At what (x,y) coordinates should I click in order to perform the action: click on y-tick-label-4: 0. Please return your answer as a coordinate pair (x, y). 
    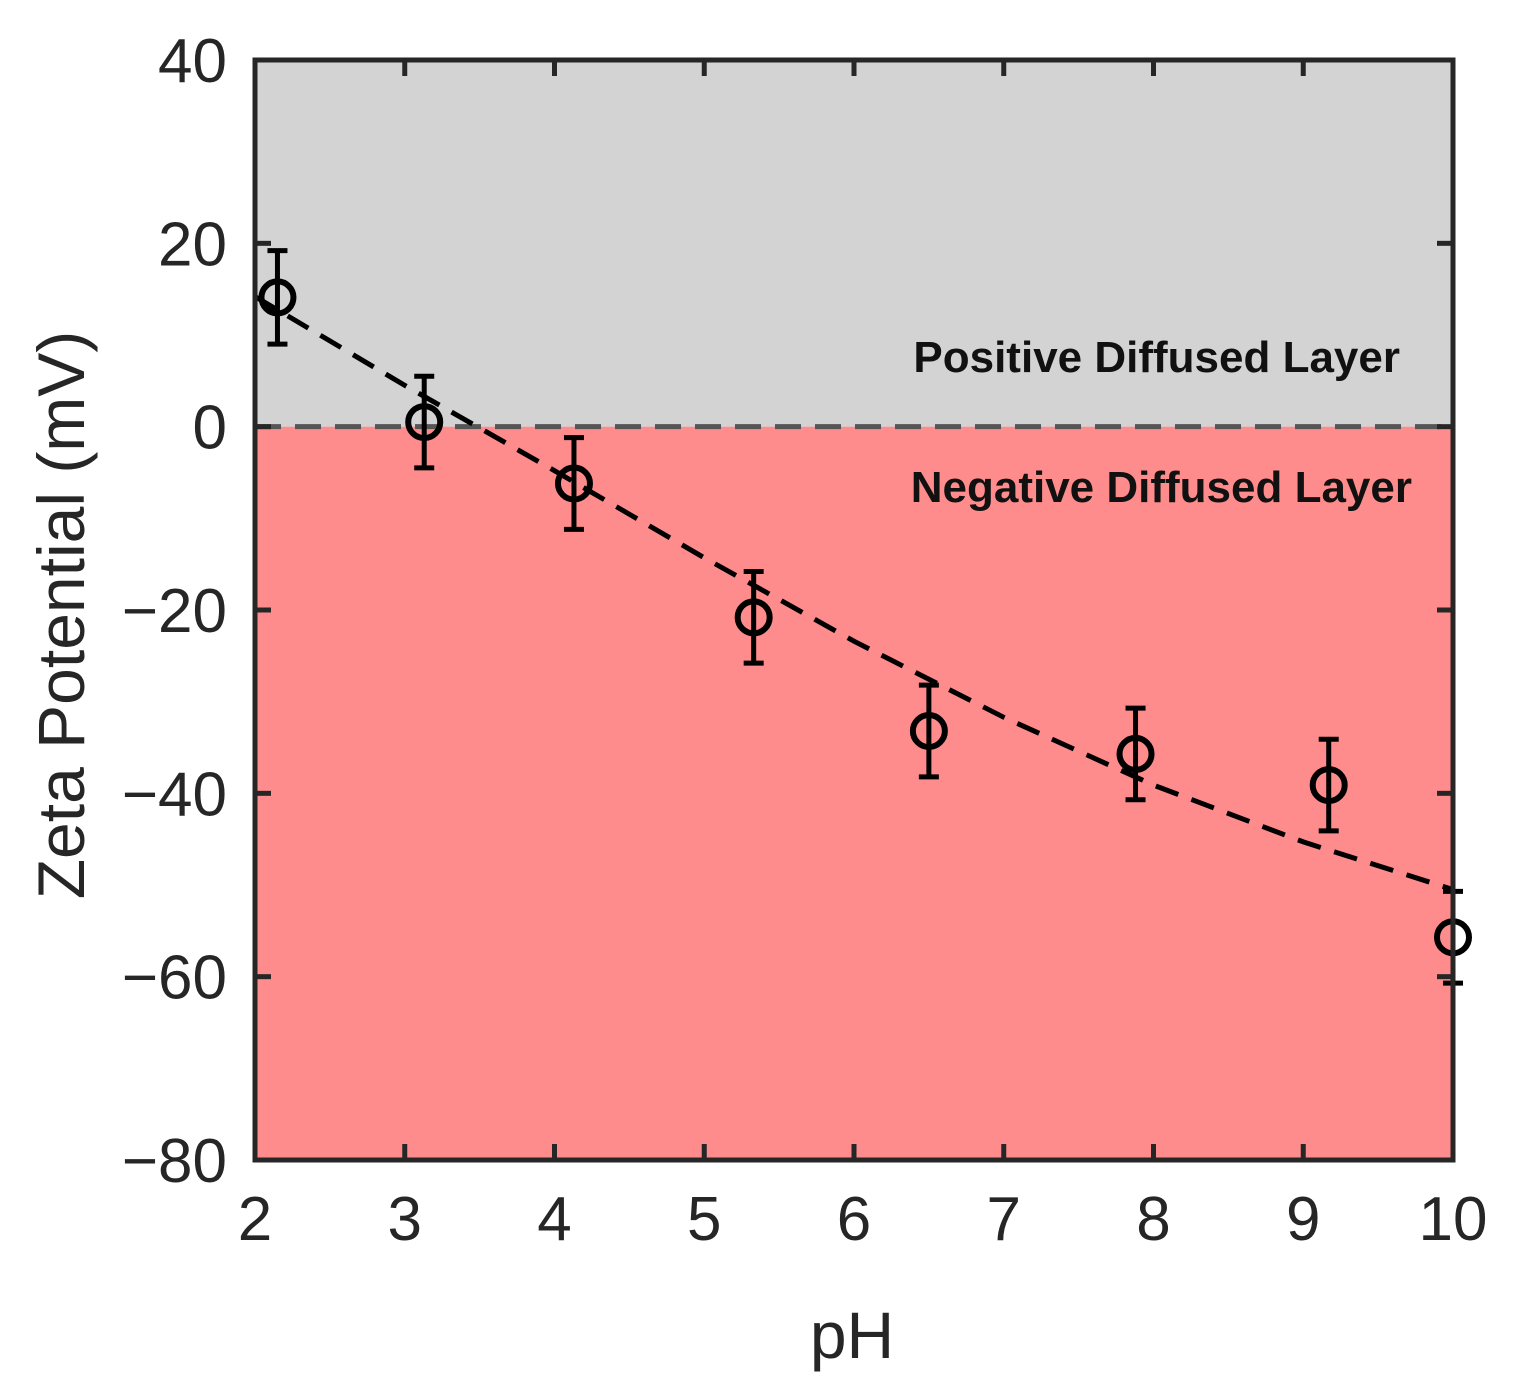
    Looking at the image, I should click on (210, 428).